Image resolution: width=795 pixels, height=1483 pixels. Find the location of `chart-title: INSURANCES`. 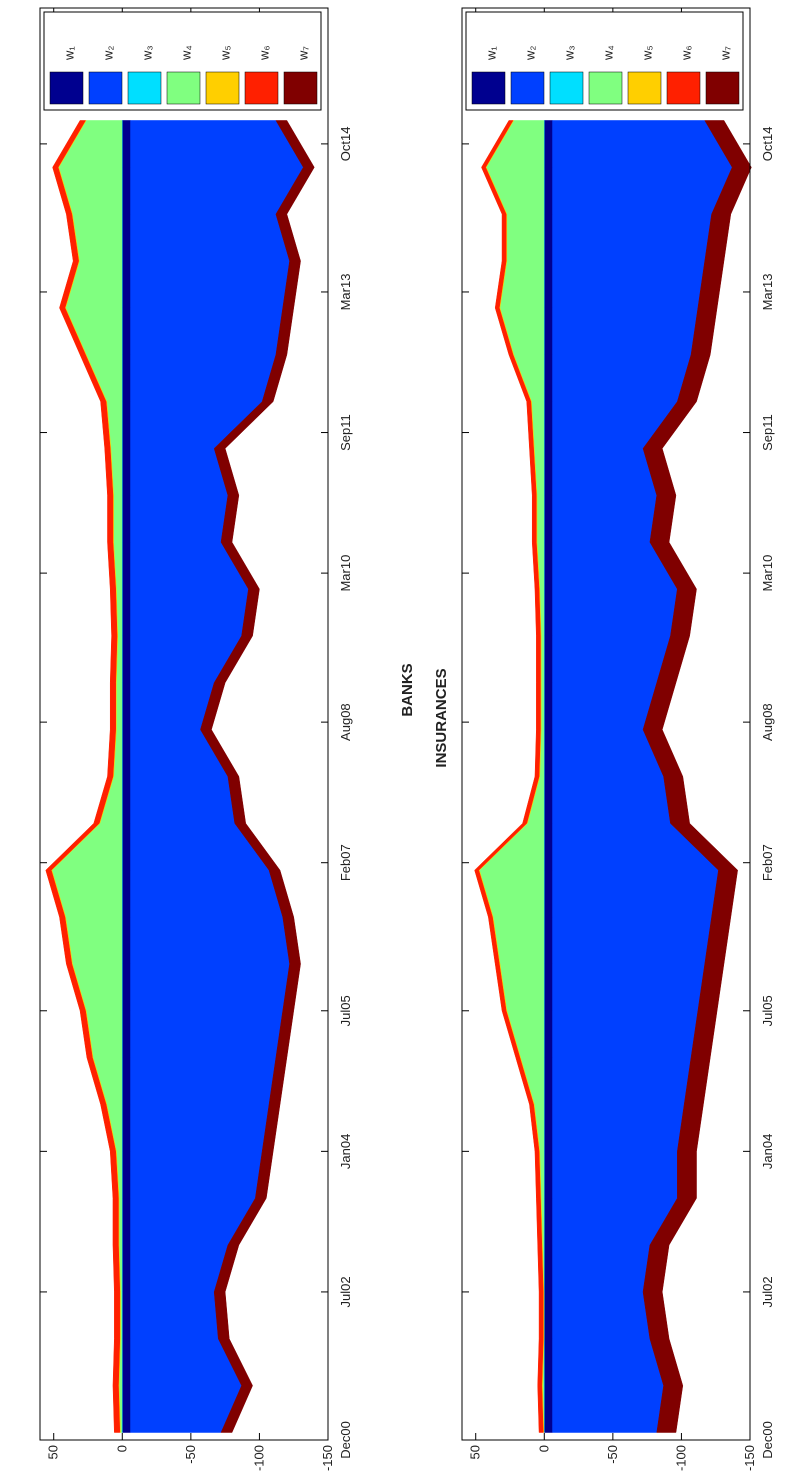

chart-title: INSURANCES is located at coordinates (441, 717).